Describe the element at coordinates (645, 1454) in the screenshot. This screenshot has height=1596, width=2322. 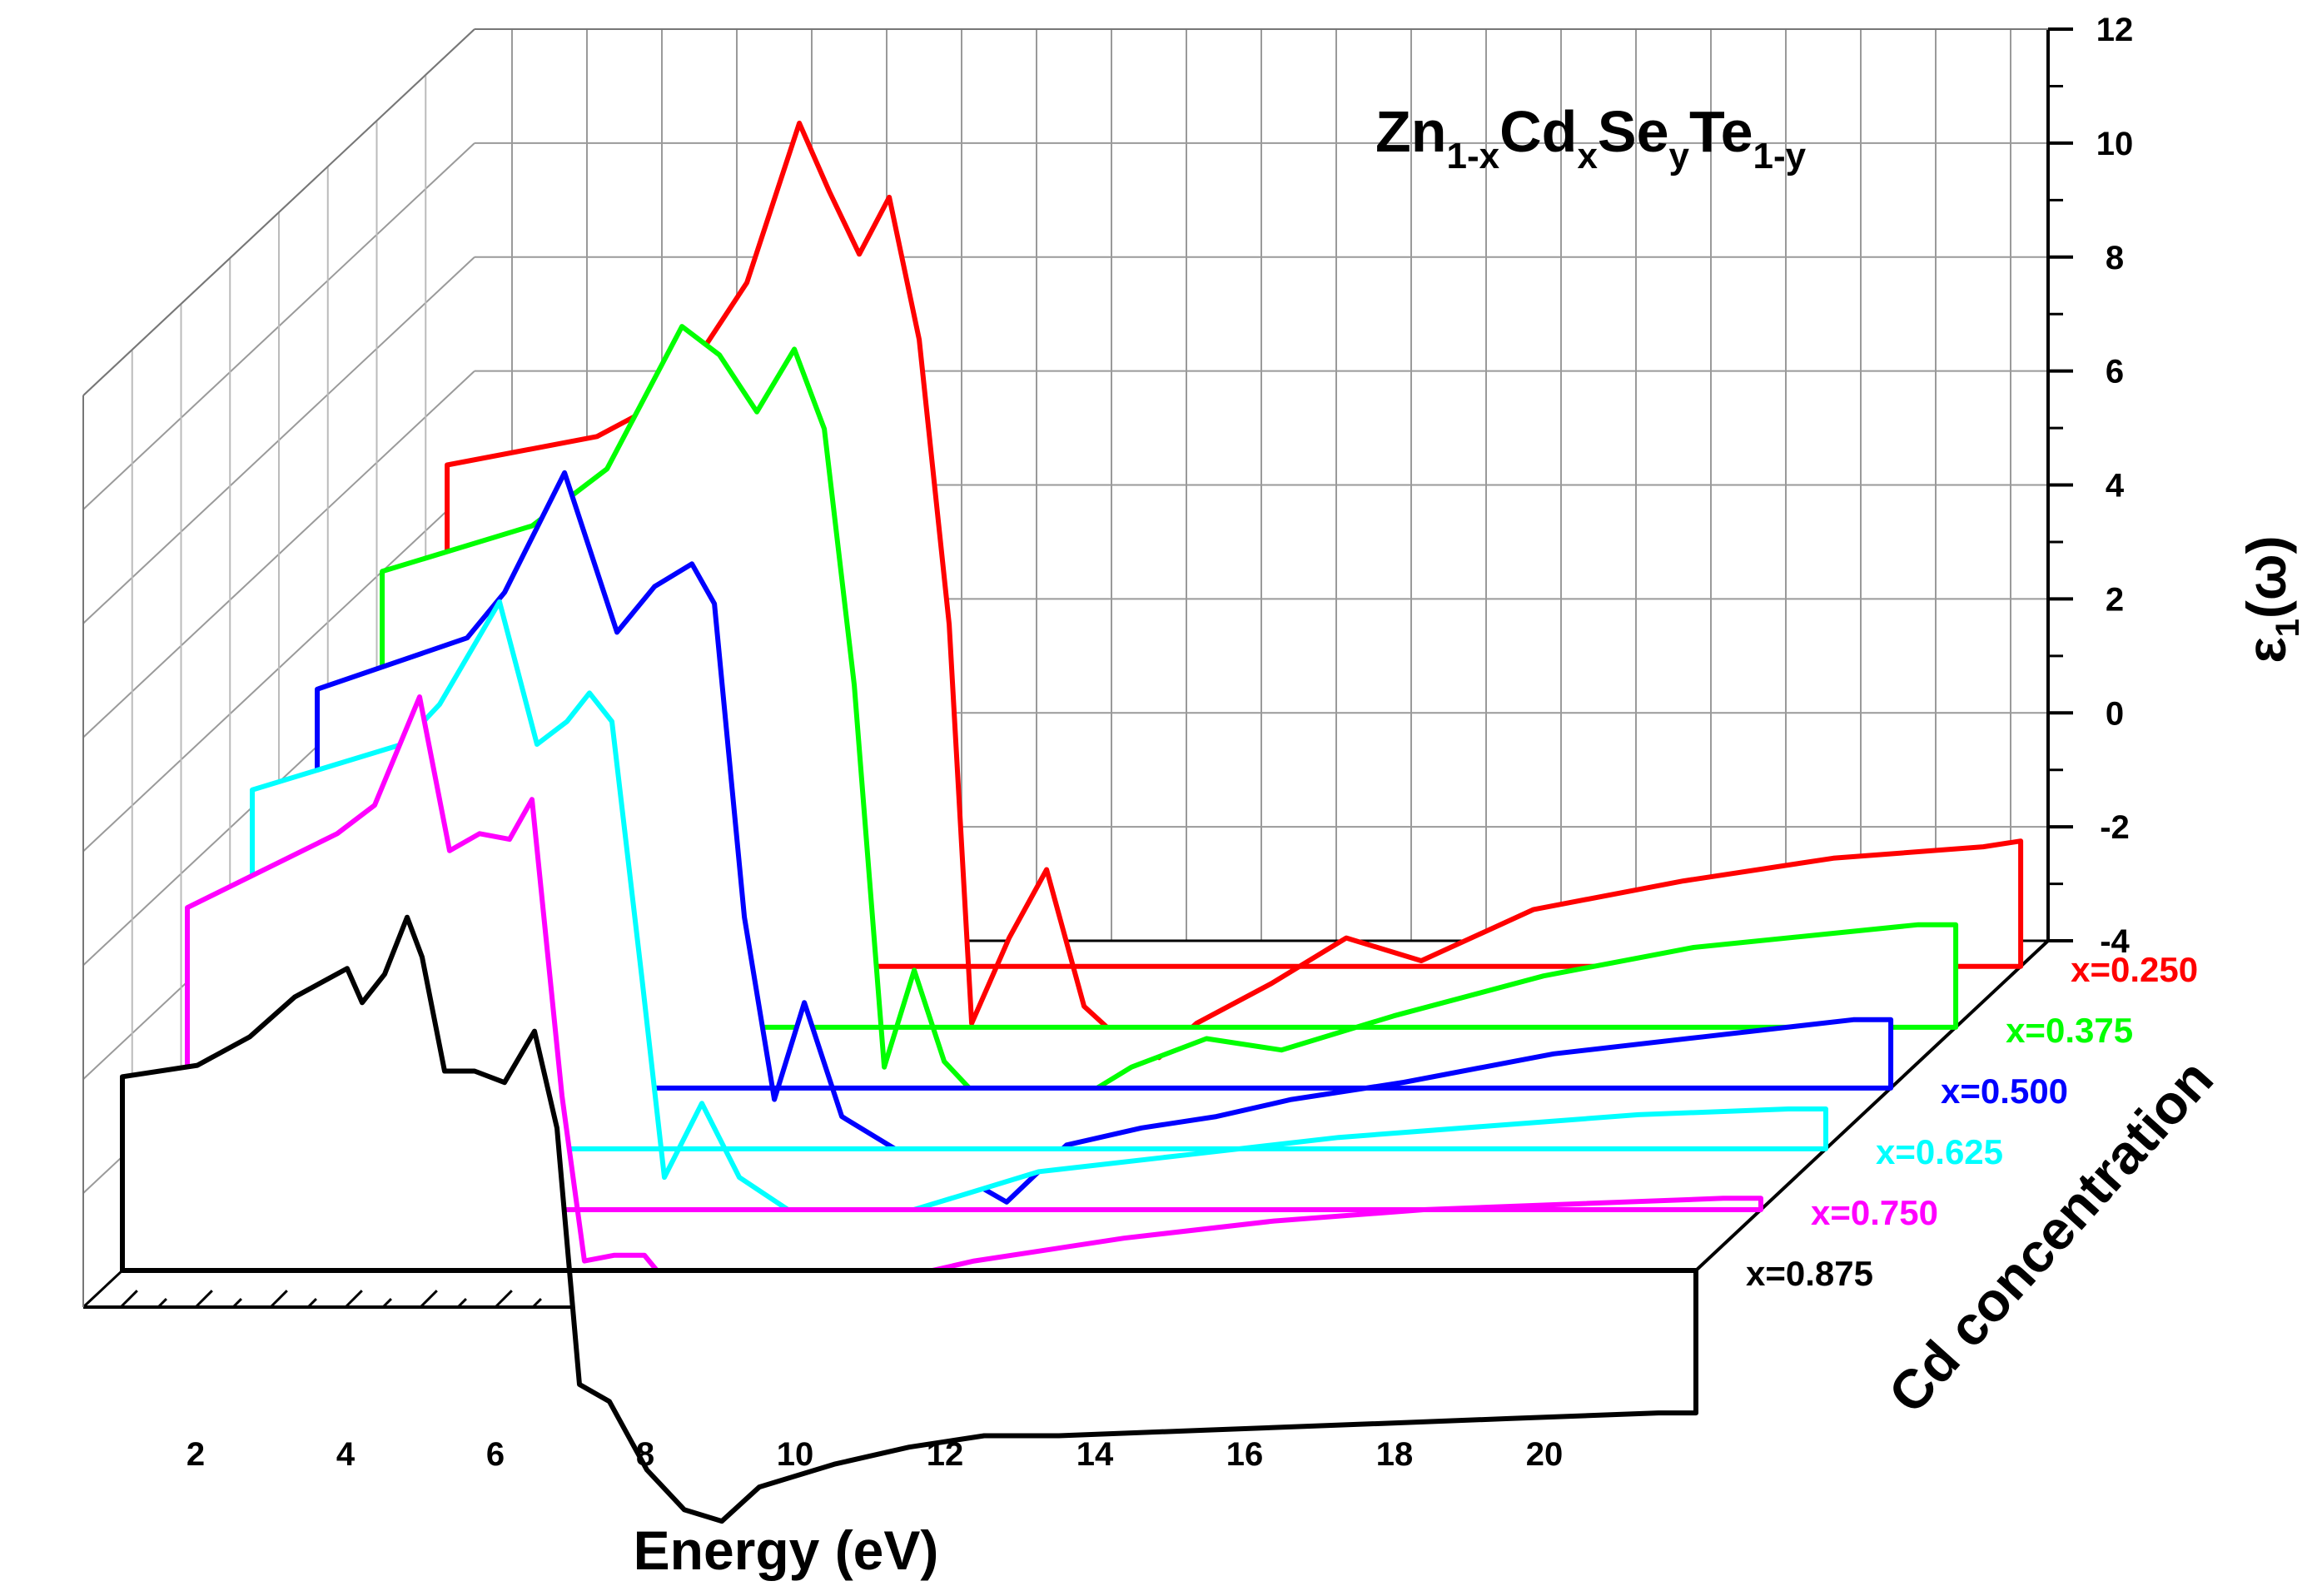
I see `x-tick-label: 8` at that location.